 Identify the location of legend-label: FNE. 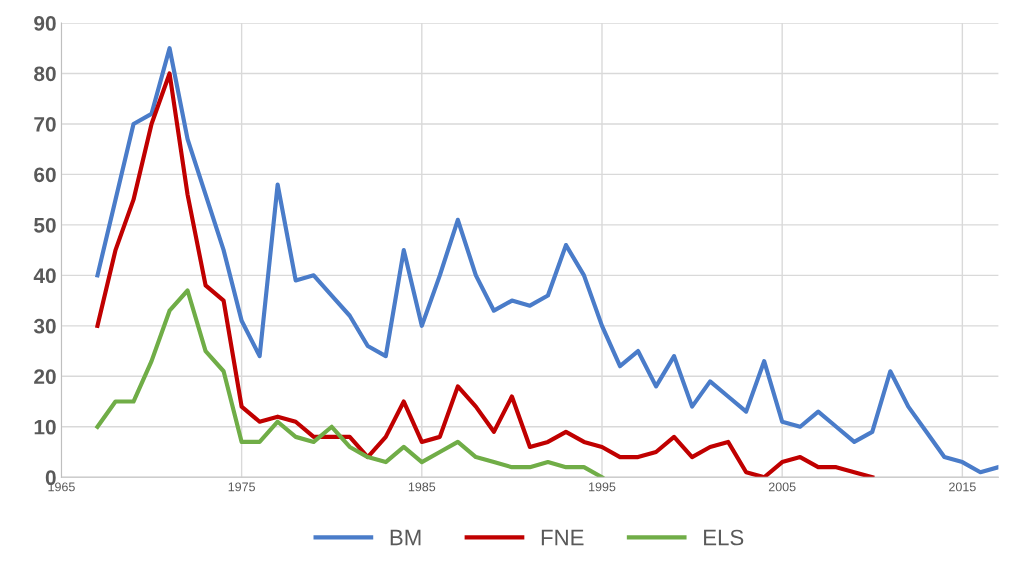
(562, 537).